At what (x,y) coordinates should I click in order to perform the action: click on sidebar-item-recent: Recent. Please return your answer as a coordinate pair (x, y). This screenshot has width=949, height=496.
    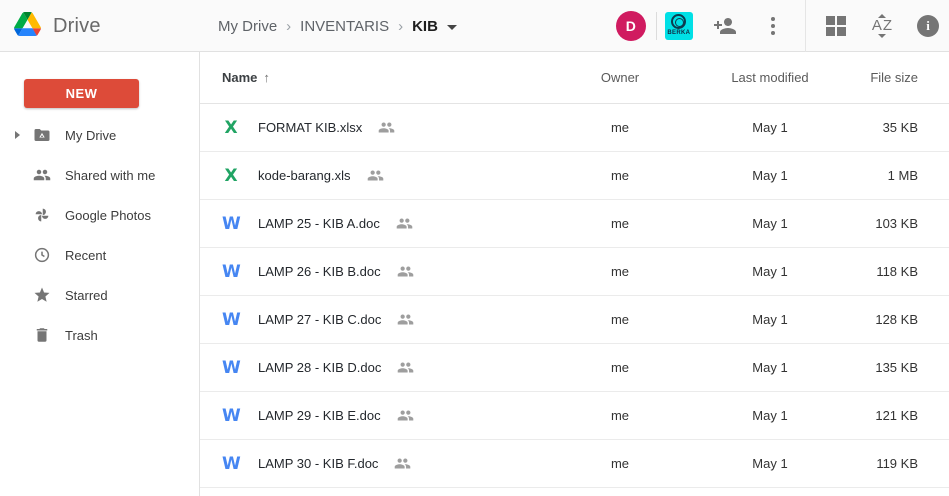
    Looking at the image, I should click on (99, 255).